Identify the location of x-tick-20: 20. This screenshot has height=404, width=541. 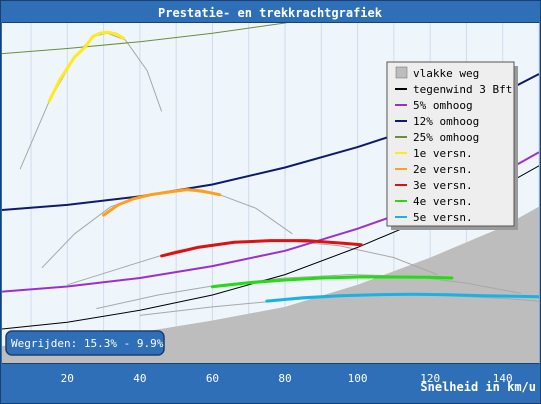
(67, 378).